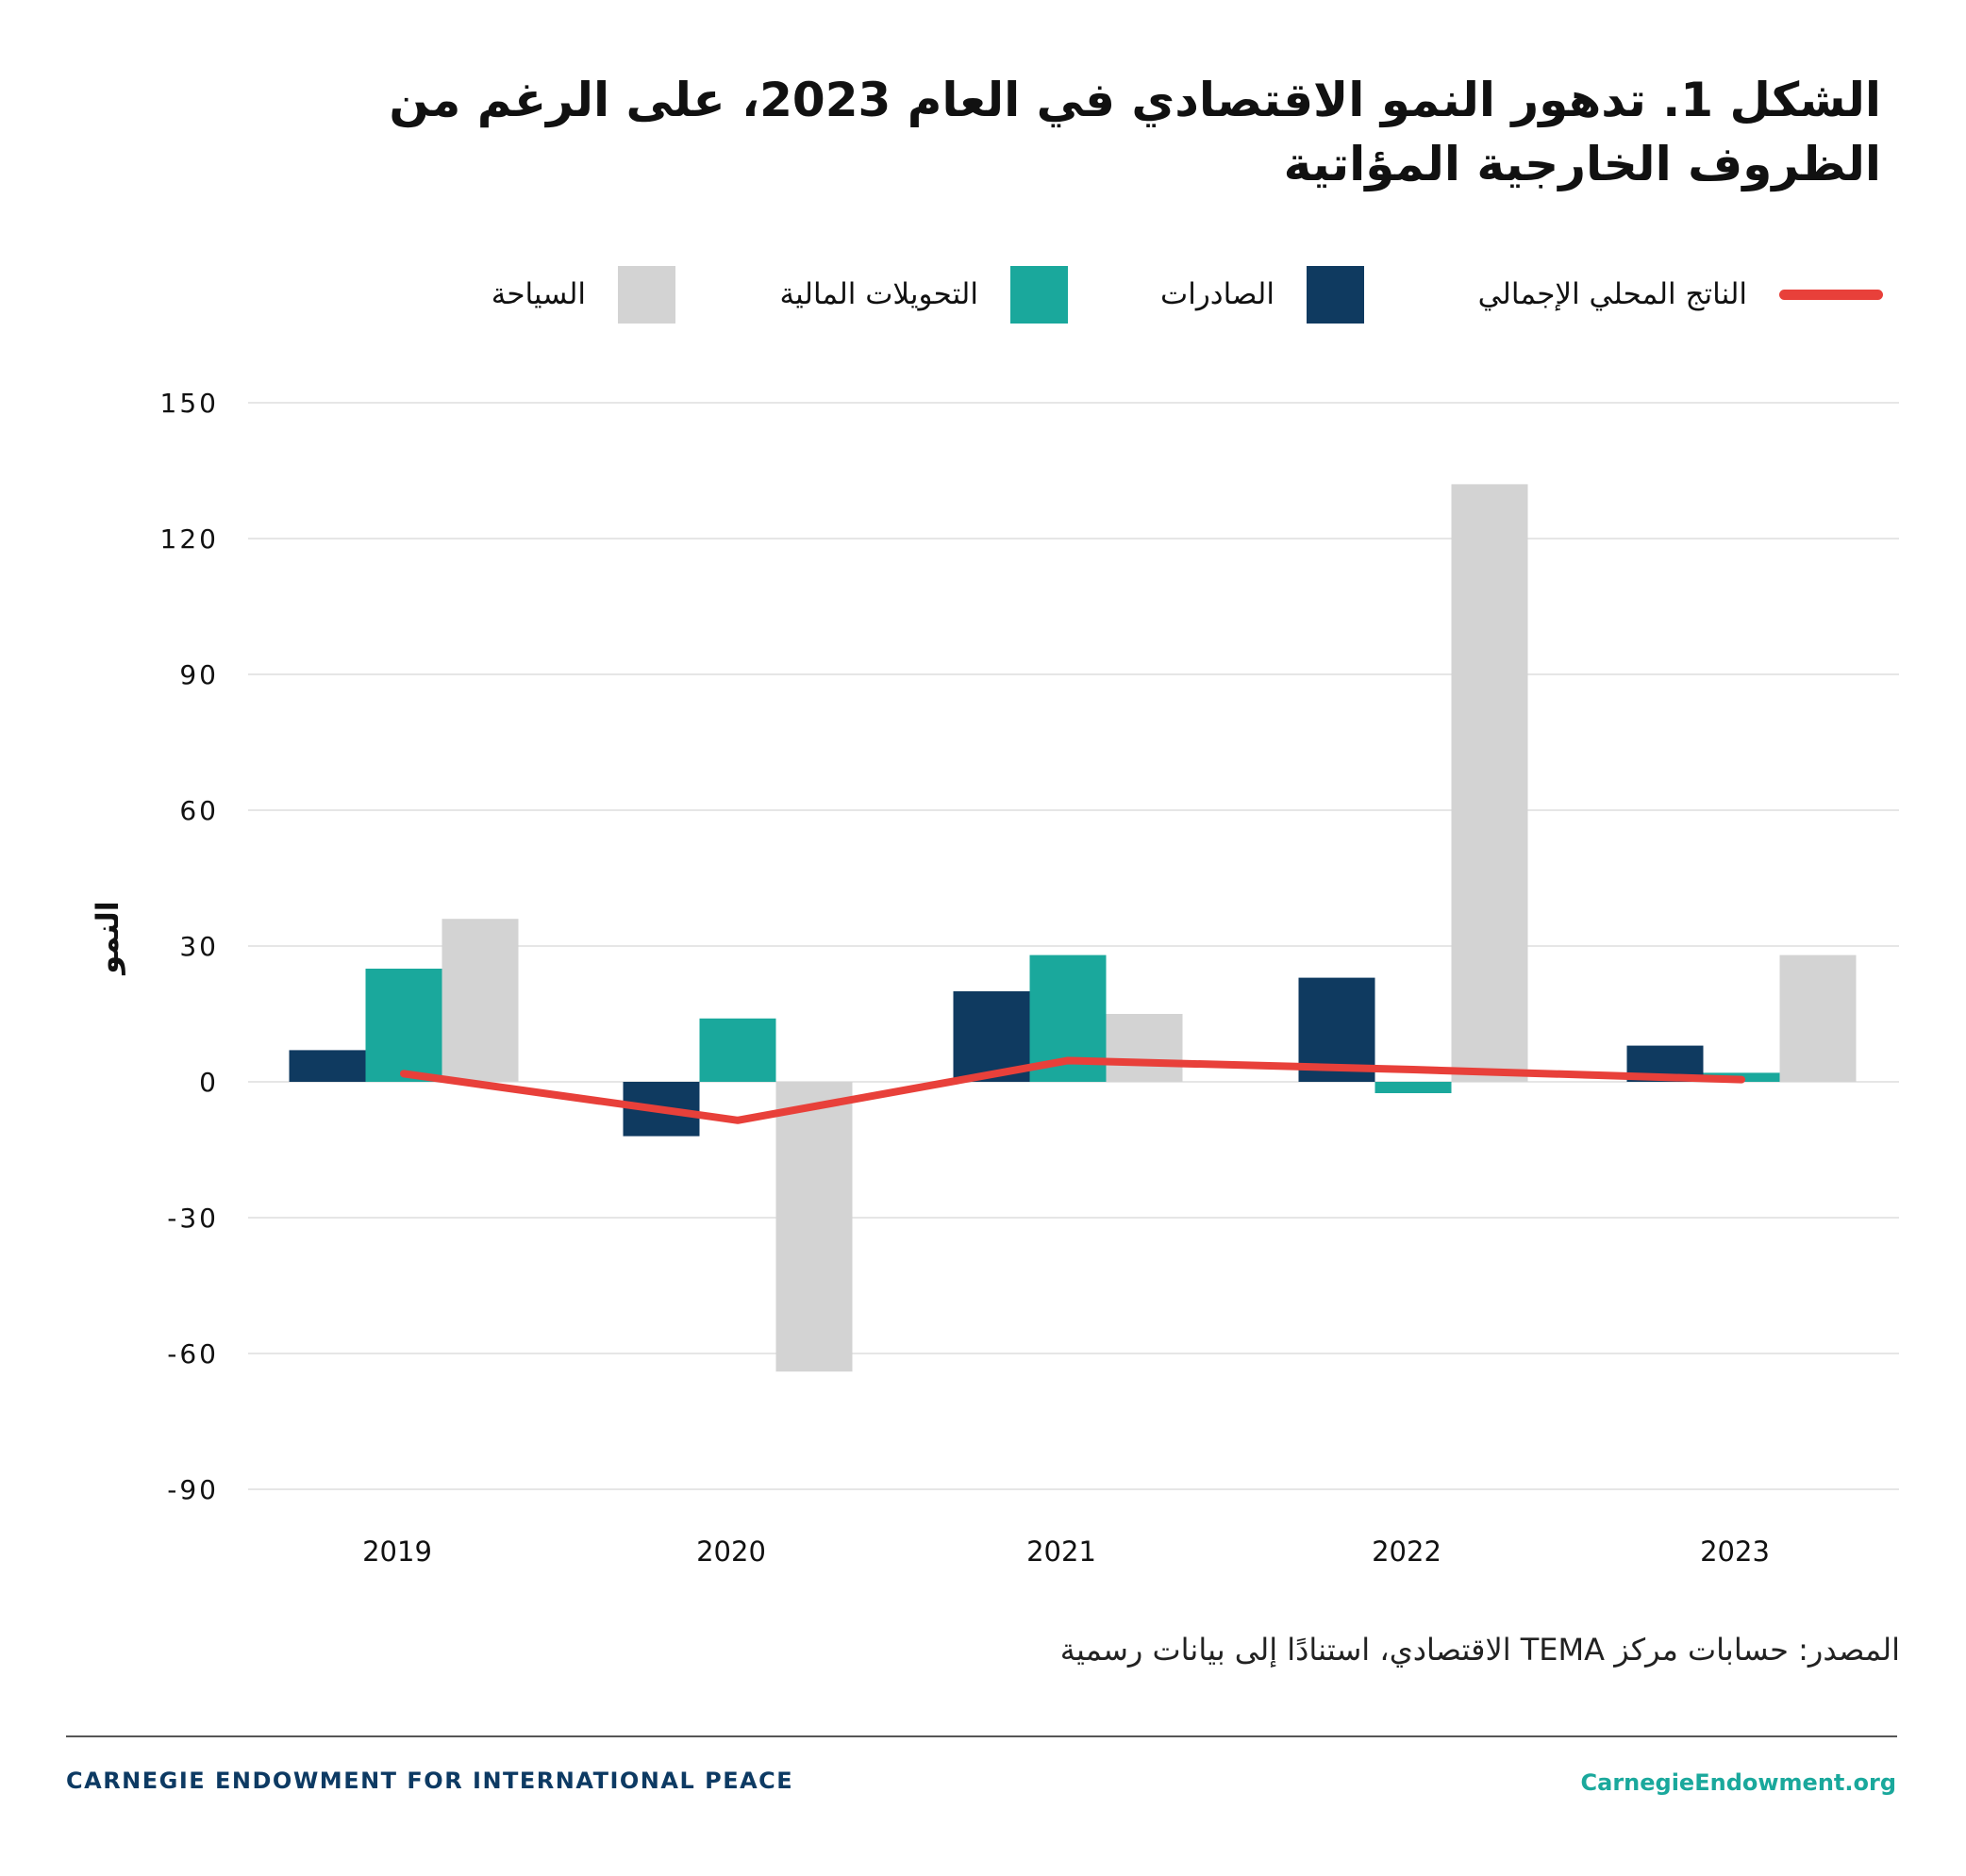 The image size is (1966, 1876). I want to click on legend-item-tourism: السياحة, so click(583, 294).